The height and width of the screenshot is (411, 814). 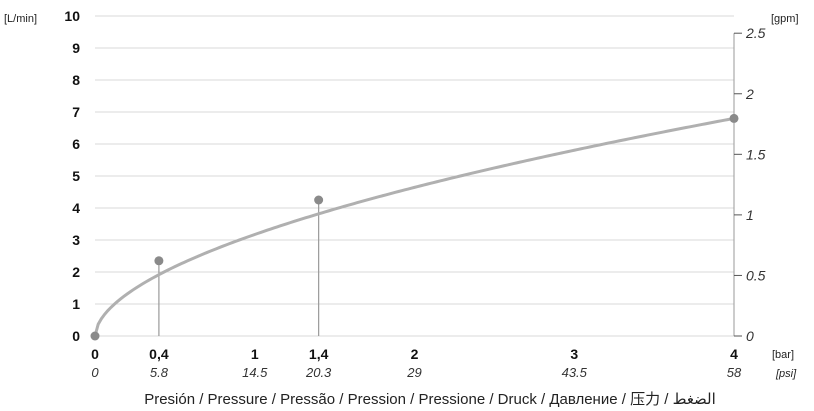 I want to click on y-tick-label: 8, so click(x=76, y=80).